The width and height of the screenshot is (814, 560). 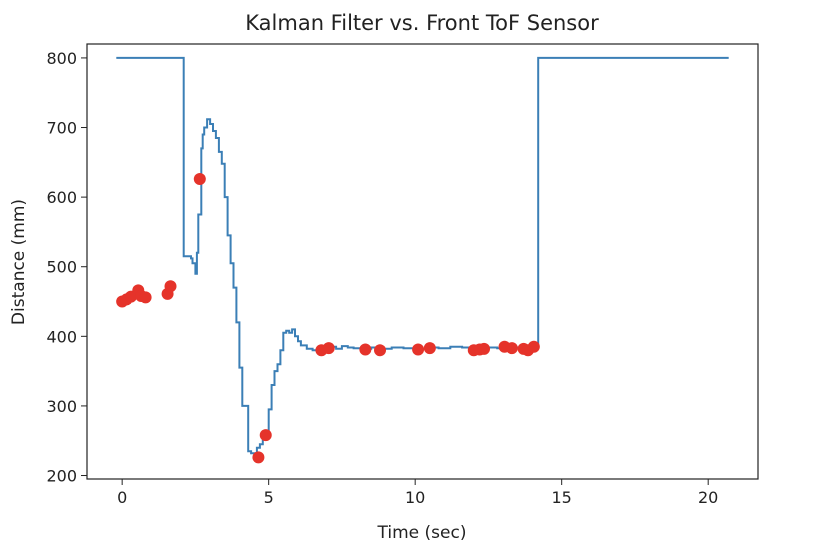 I want to click on y-tick-label: 400, so click(x=61, y=336).